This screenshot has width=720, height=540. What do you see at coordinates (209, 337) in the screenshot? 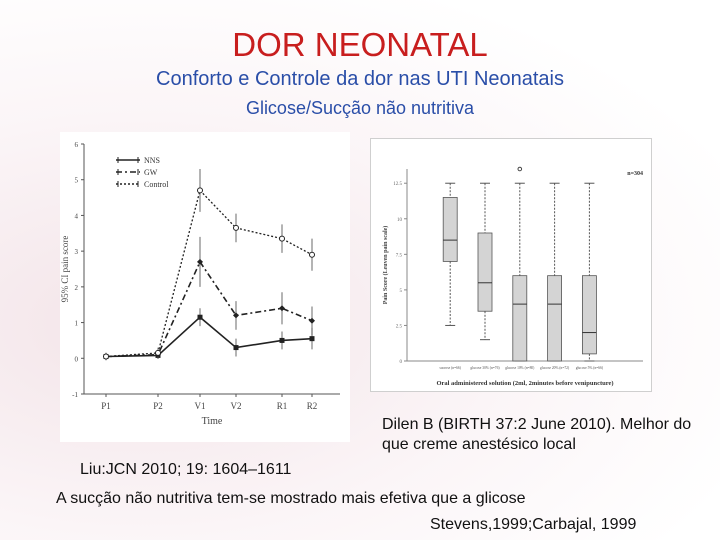
I see `series-line-nns` at bounding box center [209, 337].